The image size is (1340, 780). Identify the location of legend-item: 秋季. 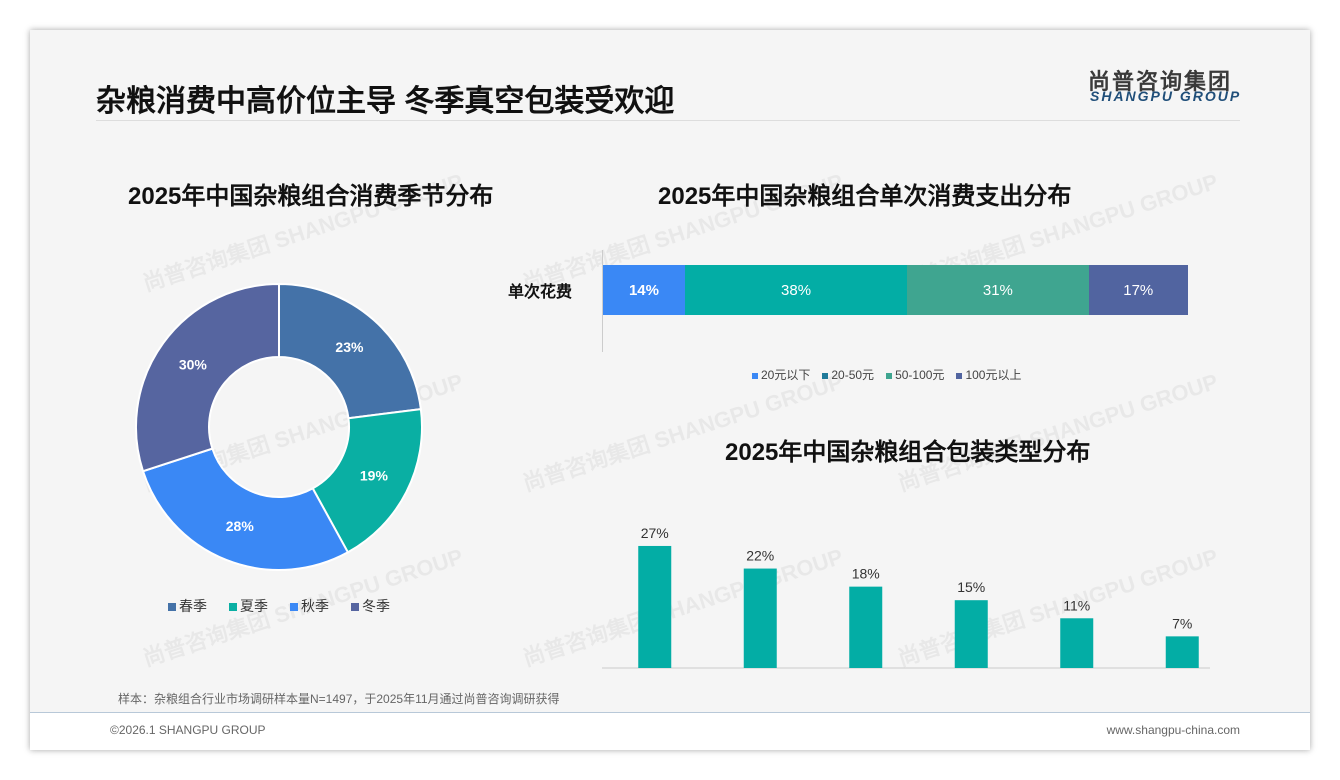
(309, 606).